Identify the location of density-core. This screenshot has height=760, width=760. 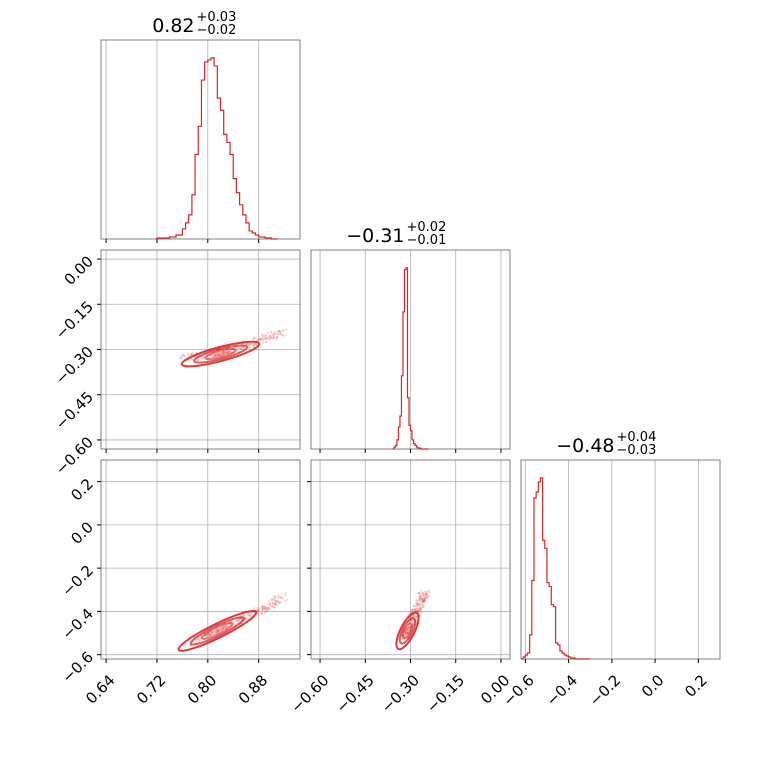
(407, 631).